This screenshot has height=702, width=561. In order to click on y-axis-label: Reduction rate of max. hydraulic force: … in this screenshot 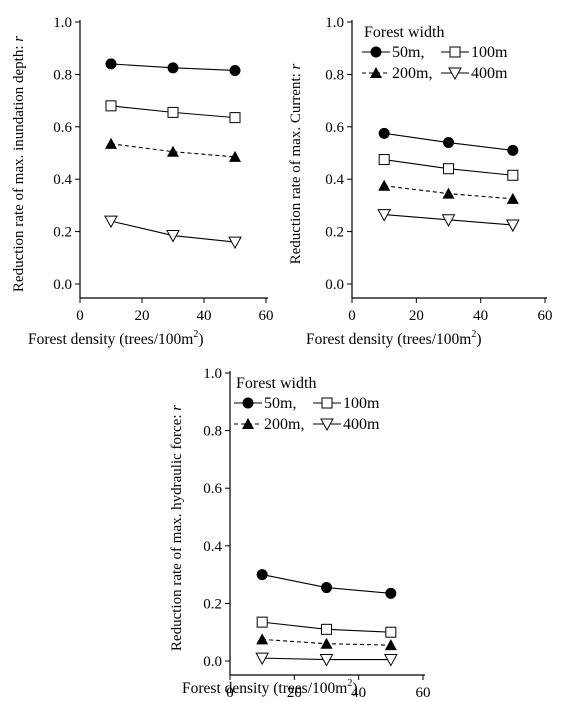, I will do `click(177, 528)`.